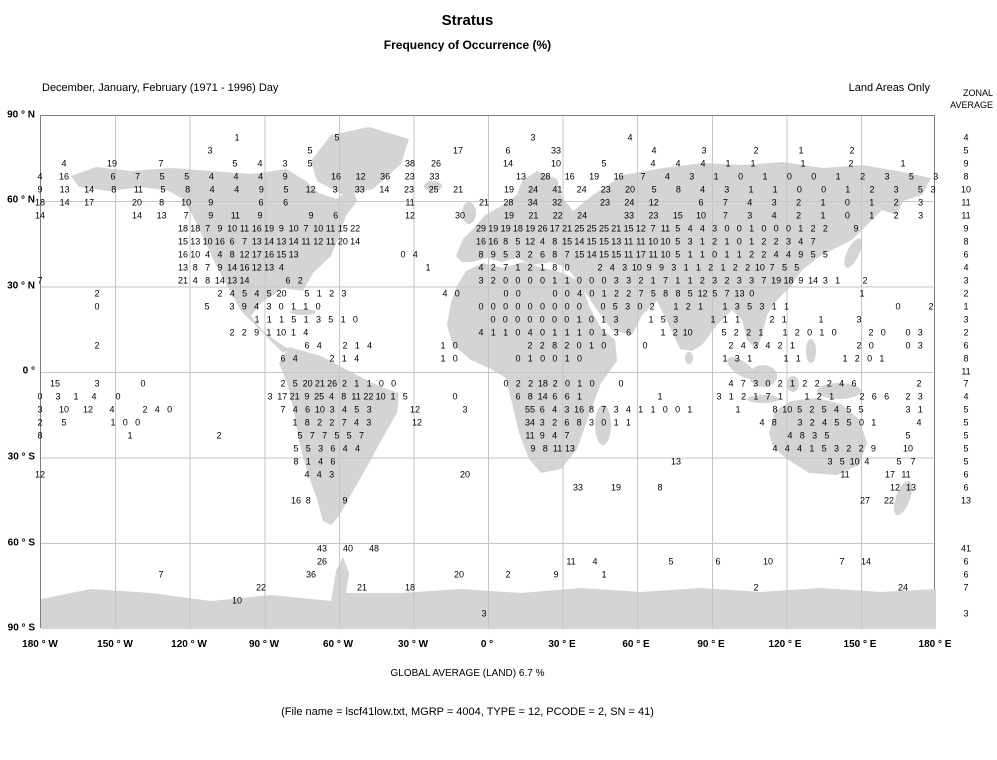 The width and height of the screenshot is (997, 760). Describe the element at coordinates (763, 399) in the screenshot. I see `landmass-java` at that location.